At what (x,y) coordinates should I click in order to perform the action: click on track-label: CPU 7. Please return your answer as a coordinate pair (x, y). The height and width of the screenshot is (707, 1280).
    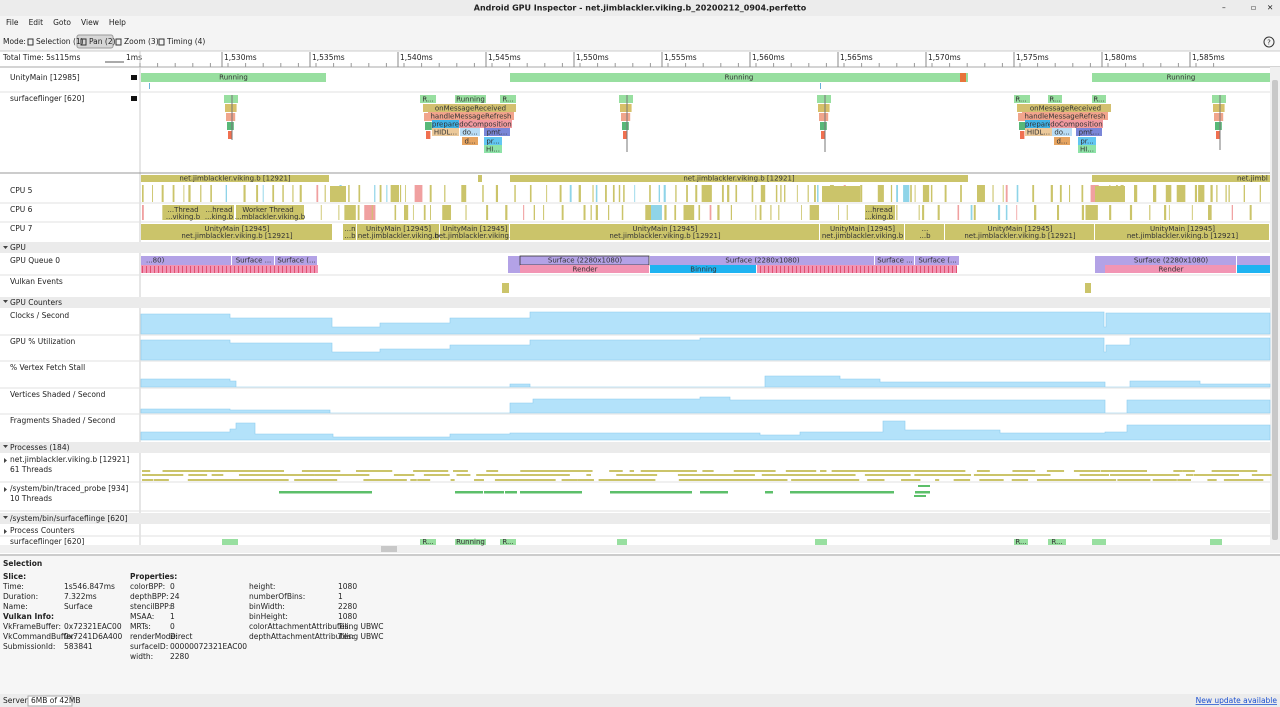
    Looking at the image, I should click on (21, 228).